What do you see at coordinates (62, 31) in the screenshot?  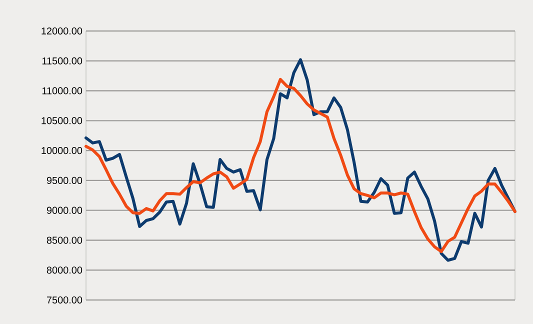 I see `y-tick-label: 12000.00` at bounding box center [62, 31].